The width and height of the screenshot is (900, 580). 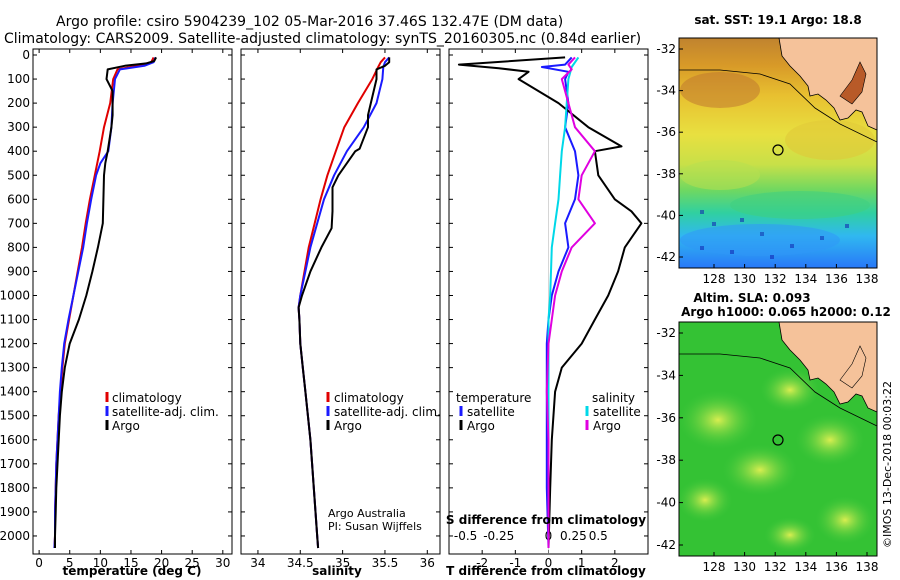 I want to click on sst-map-title: sat. SST: 19.1 Argo: 18.8, so click(x=777, y=20).